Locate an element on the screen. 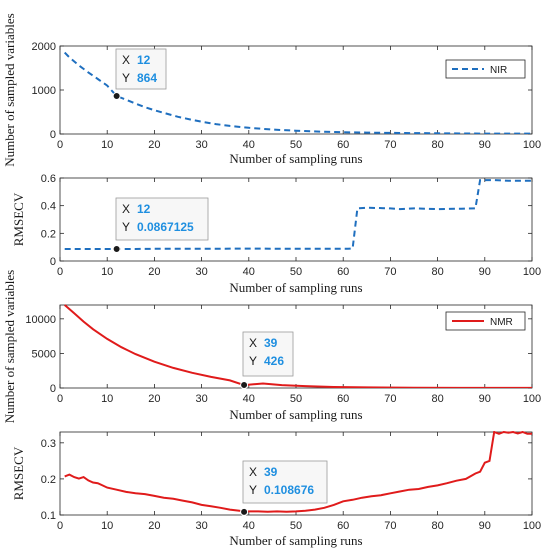 This screenshot has height=559, width=550. datatip-y-value: 0.108676 is located at coordinates (289, 490).